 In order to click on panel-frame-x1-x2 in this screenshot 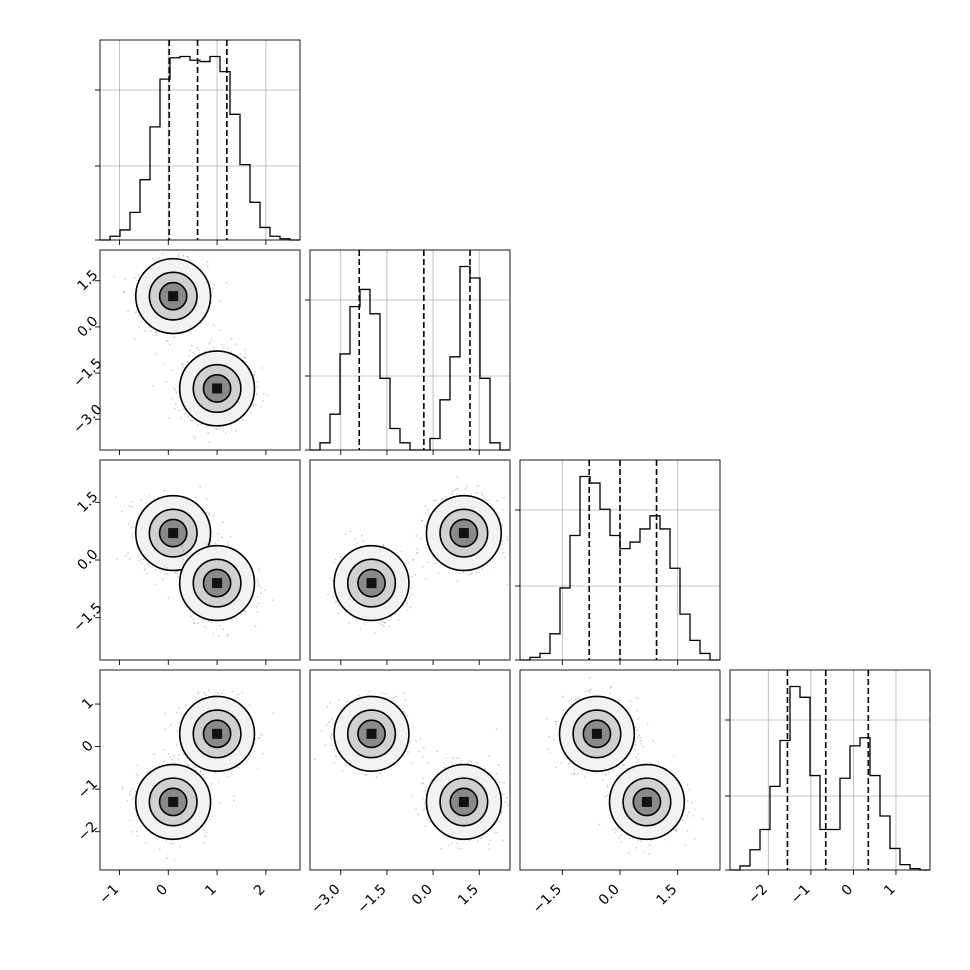, I will do `click(410, 560)`.